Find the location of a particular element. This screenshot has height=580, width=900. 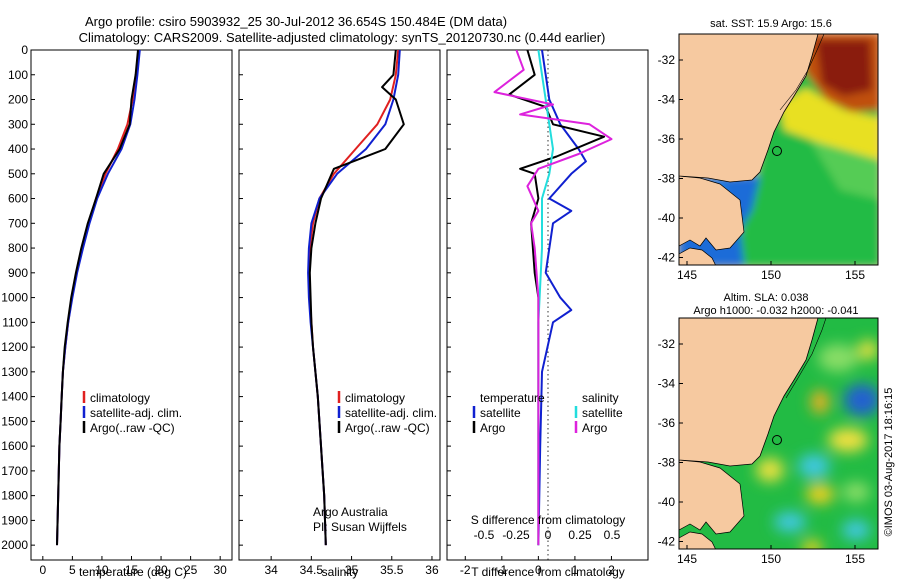

y-tick-label: 1000 is located at coordinates (14, 298).